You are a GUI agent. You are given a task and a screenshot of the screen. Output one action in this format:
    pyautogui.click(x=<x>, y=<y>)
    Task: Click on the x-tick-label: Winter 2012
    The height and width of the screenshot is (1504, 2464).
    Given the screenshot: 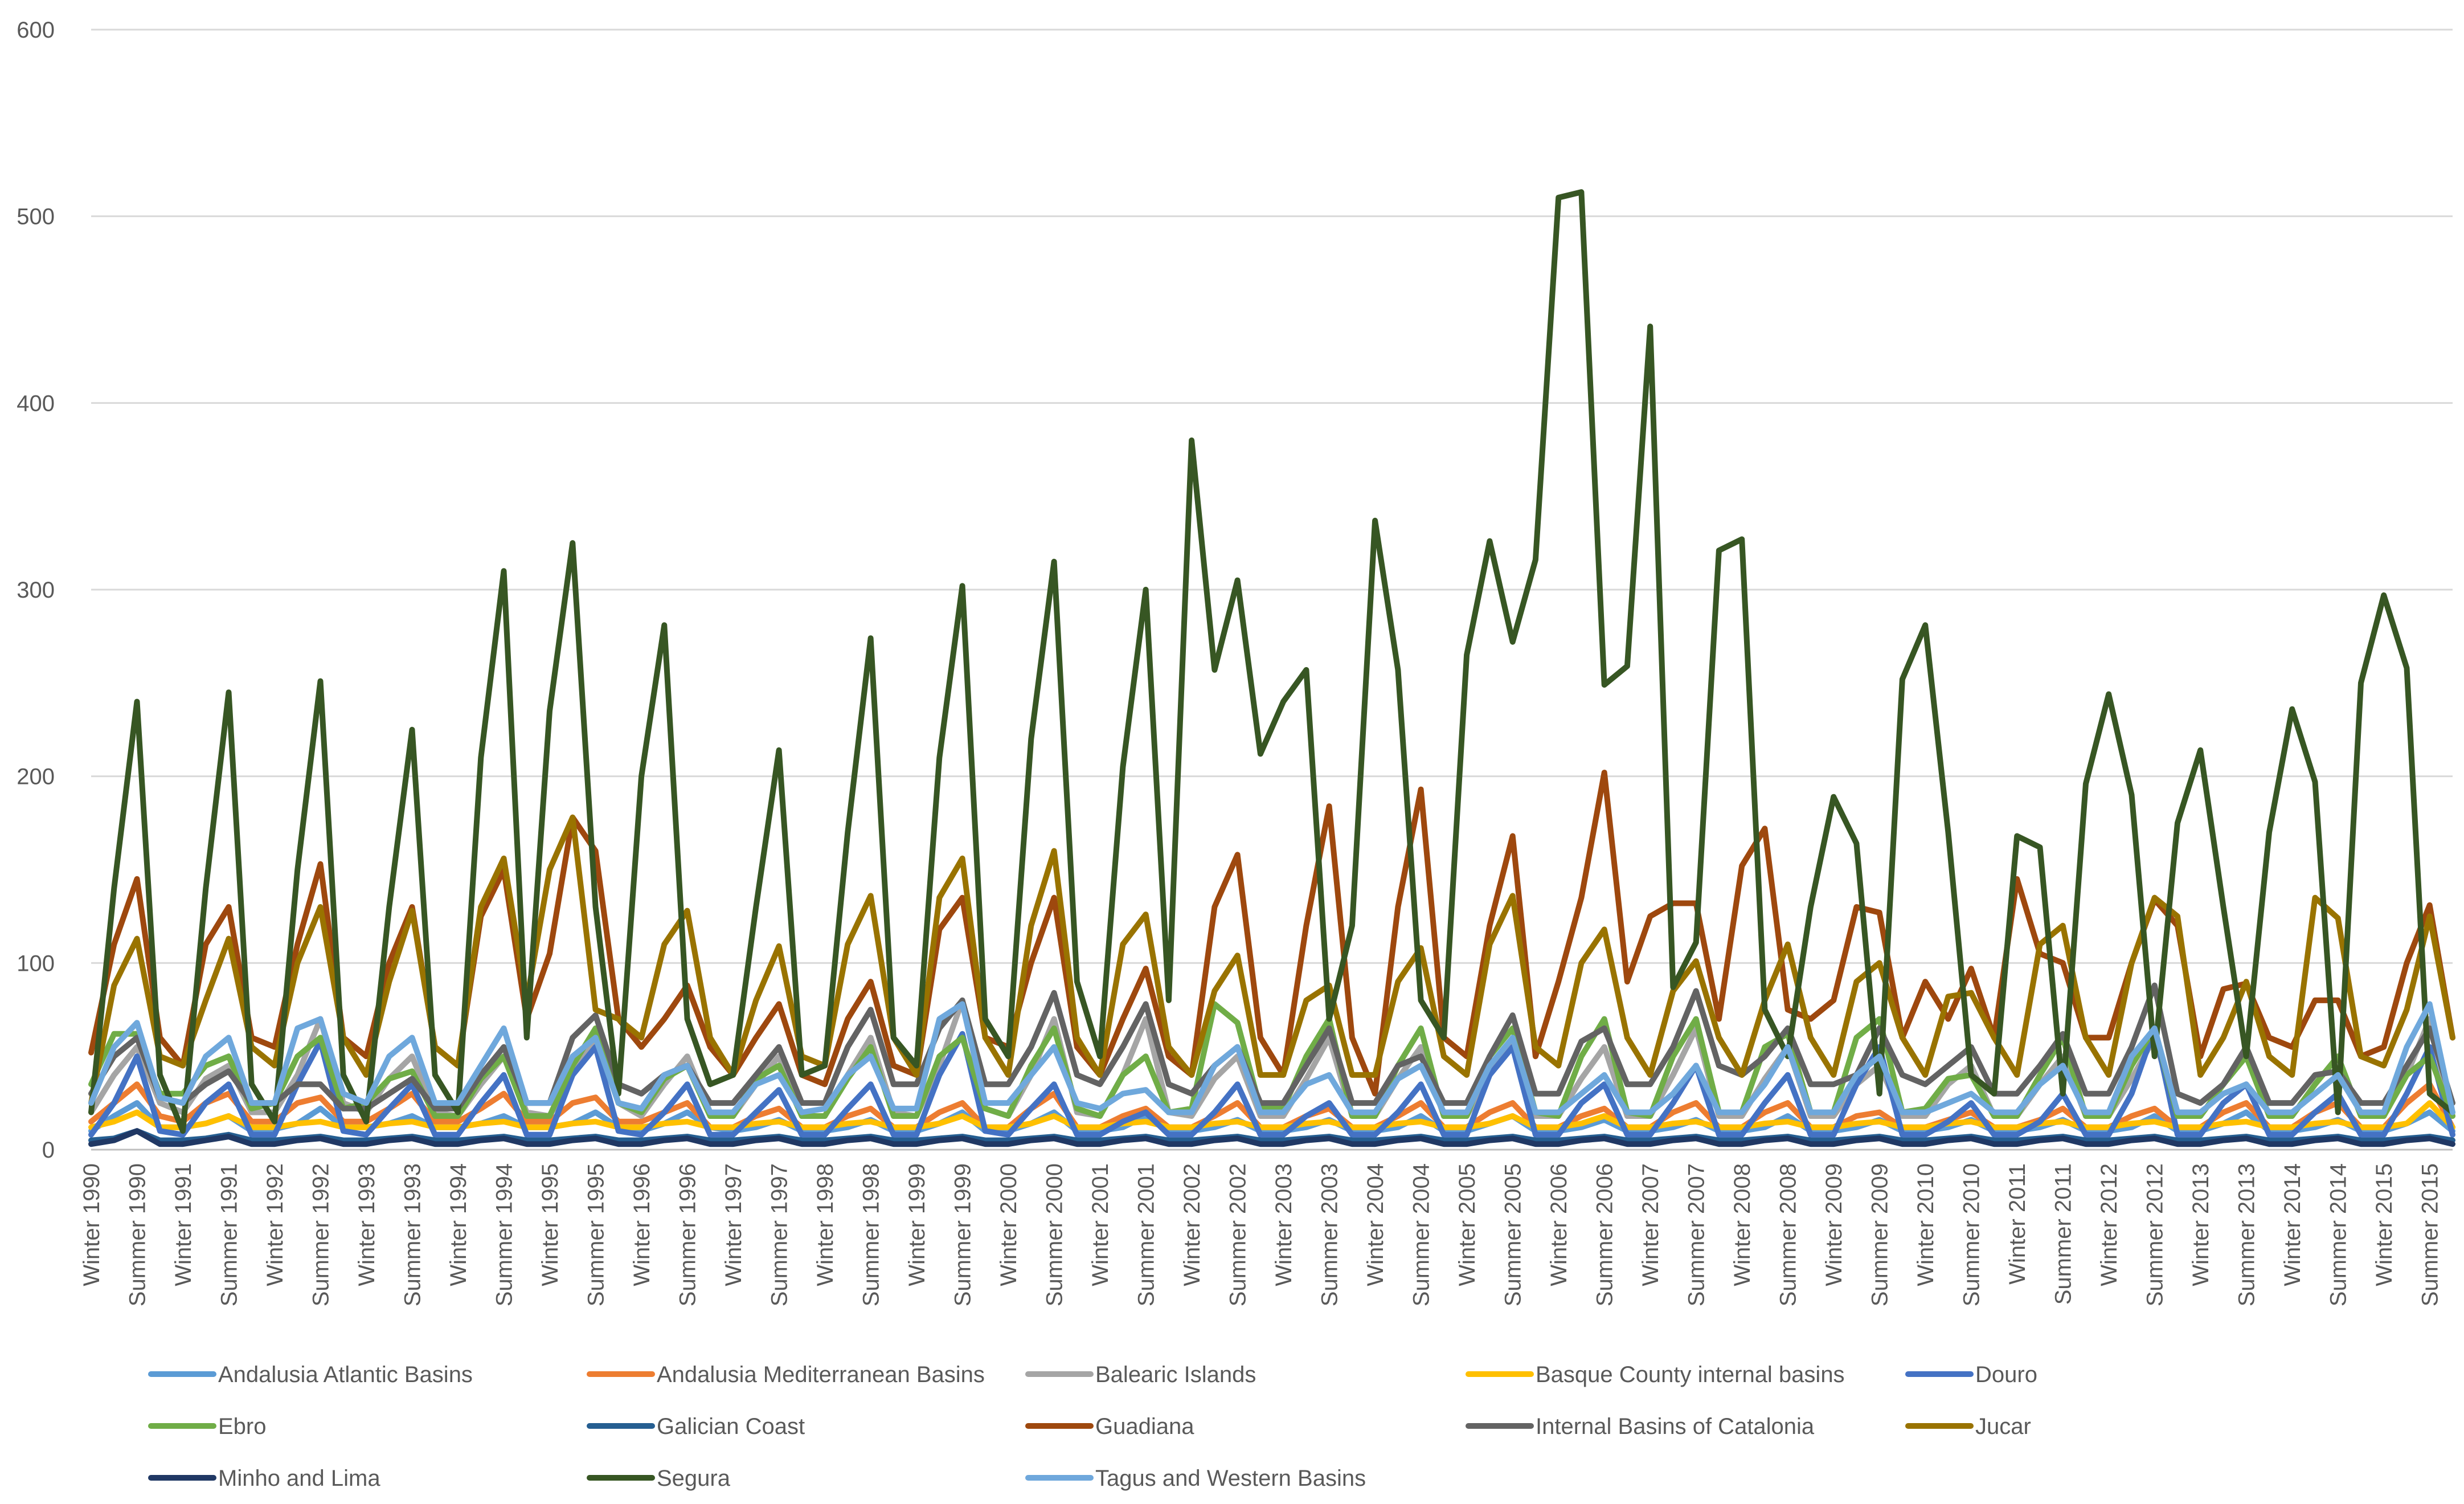 What is the action you would take?
    pyautogui.click(x=2109, y=1224)
    